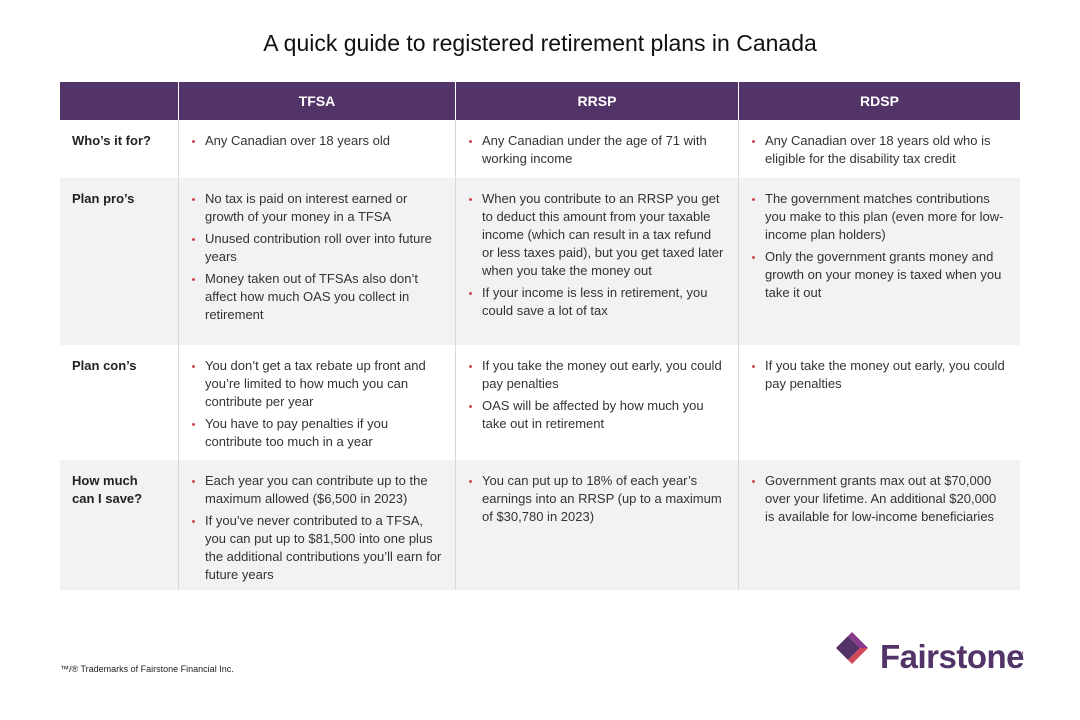 The image size is (1080, 720). I want to click on logo-text: Fairstone, so click(952, 656).